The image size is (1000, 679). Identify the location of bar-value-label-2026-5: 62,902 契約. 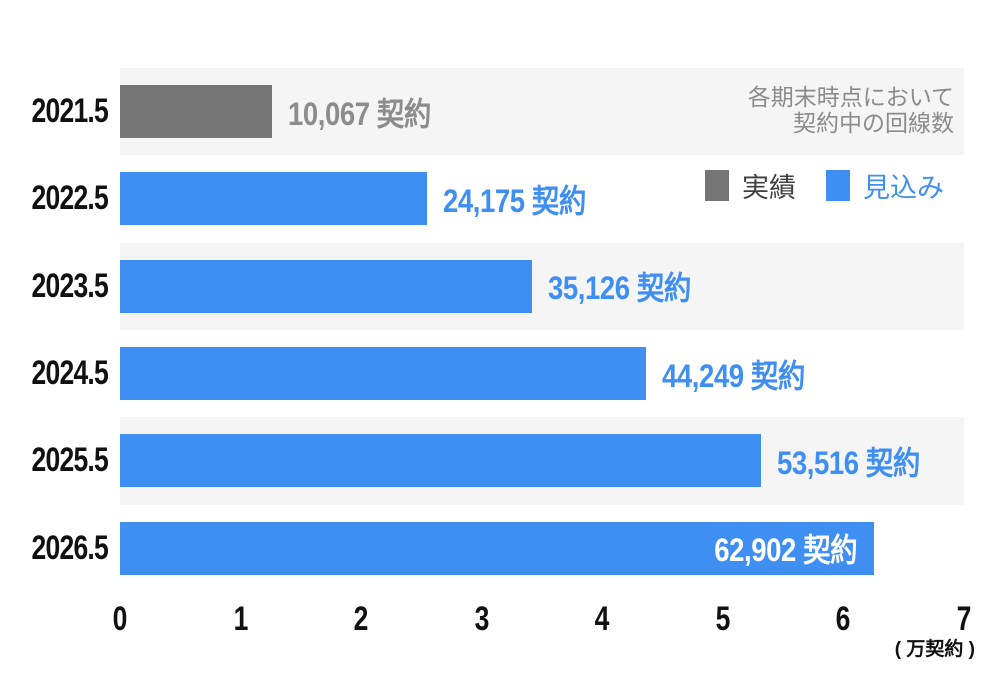
(786, 550).